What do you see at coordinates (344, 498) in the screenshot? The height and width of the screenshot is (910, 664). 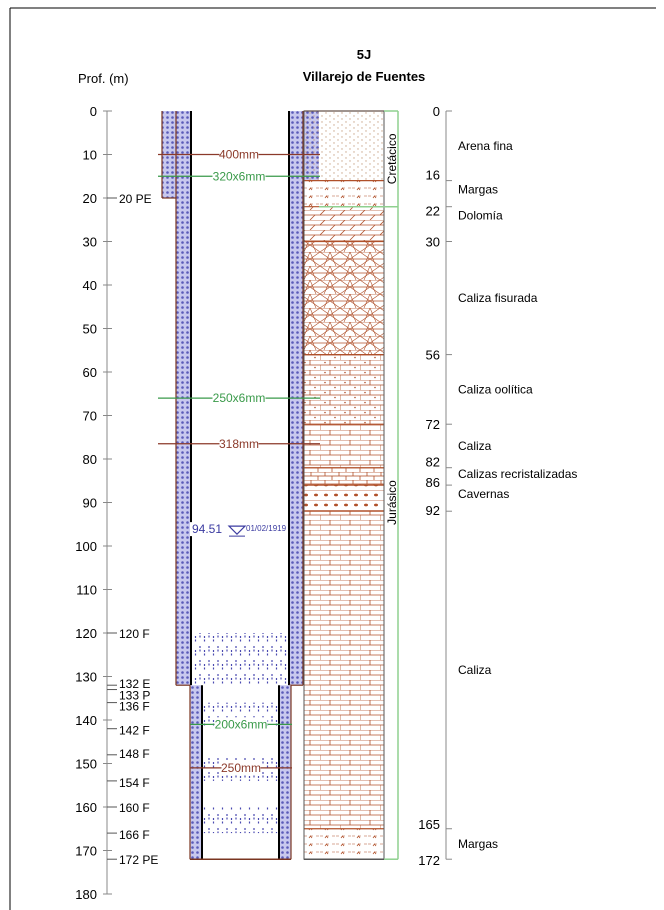 I see `lithology-layer-caverns` at bounding box center [344, 498].